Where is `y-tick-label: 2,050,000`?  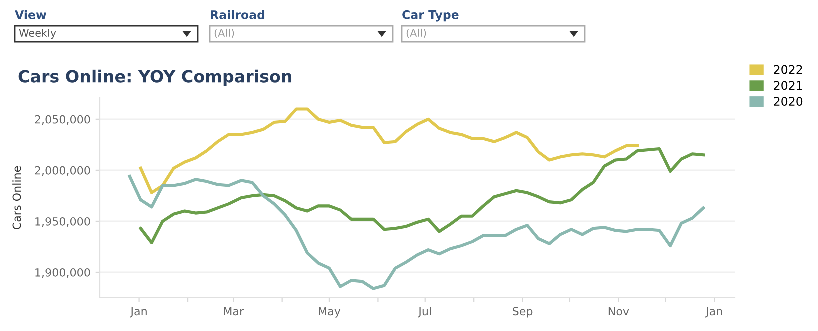
y-tick-label: 2,050,000 is located at coordinates (62, 120).